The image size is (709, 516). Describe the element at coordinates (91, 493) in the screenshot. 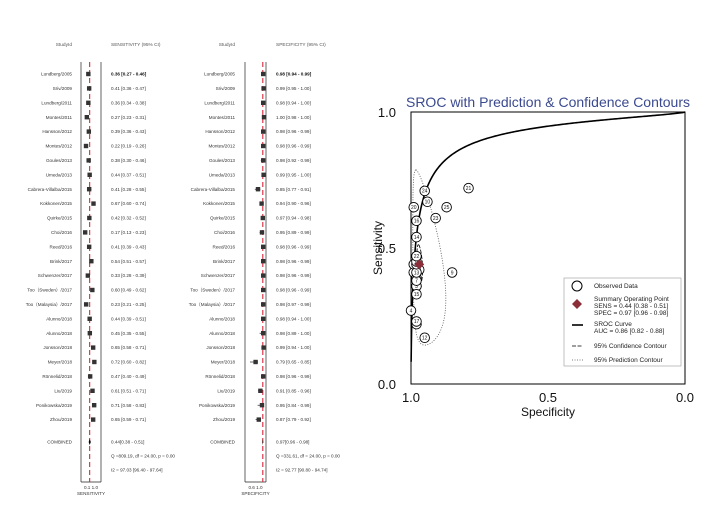

I see `sens-axis-label: SENSITIVITY` at that location.